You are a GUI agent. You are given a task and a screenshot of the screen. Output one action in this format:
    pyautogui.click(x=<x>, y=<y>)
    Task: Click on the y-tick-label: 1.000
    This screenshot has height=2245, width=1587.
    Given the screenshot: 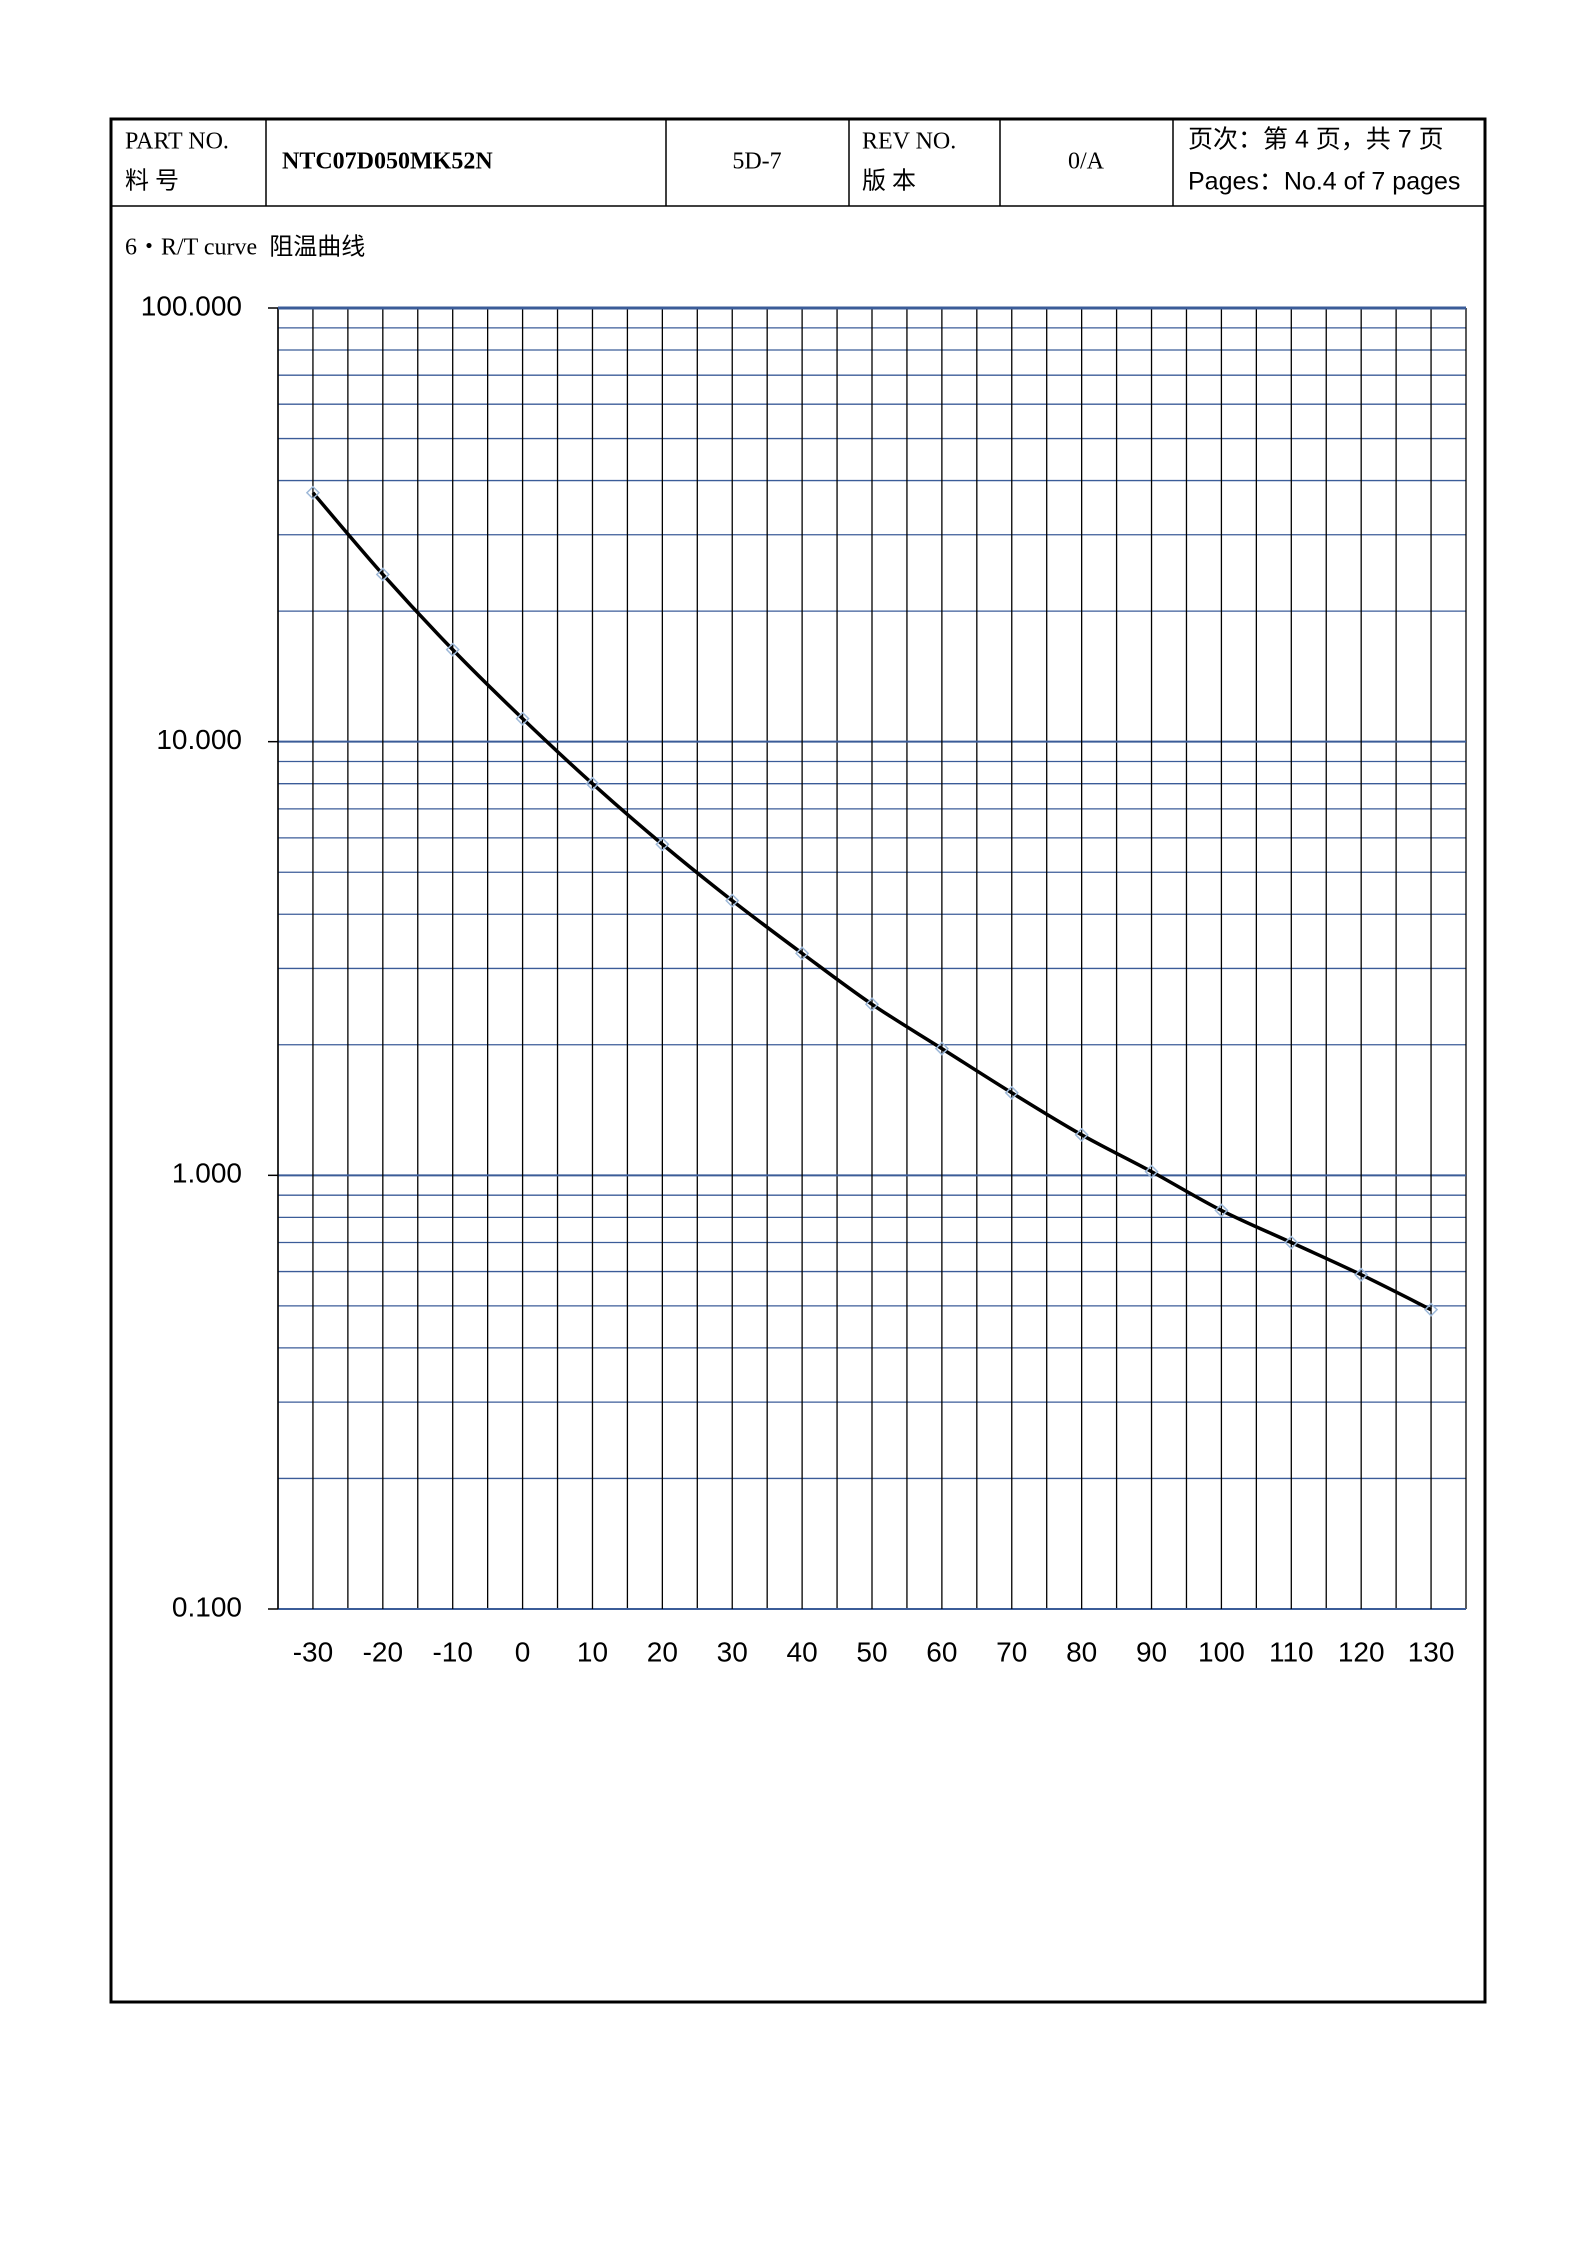 What is the action you would take?
    pyautogui.click(x=207, y=1173)
    